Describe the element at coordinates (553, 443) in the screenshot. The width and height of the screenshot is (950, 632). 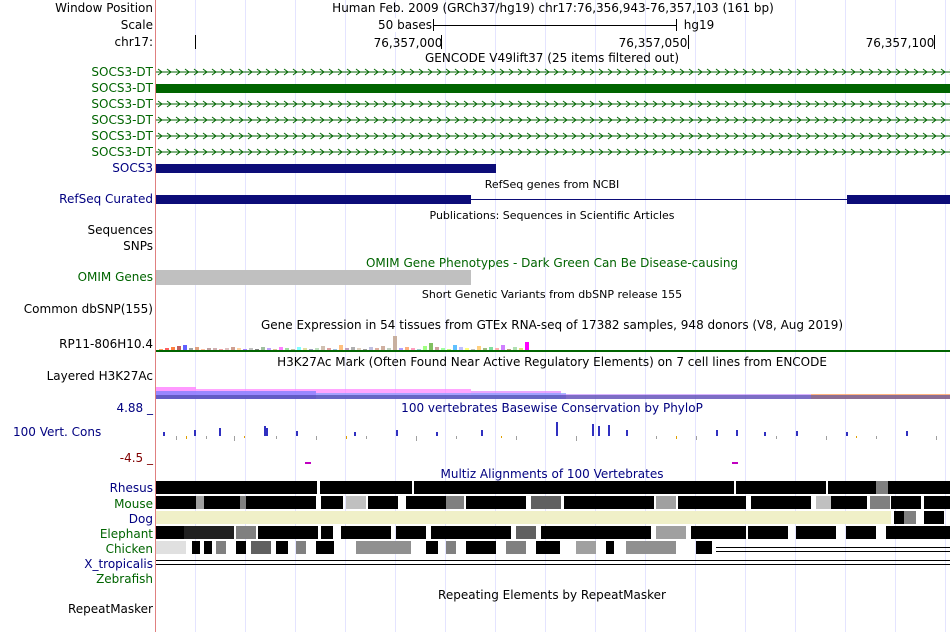
I see `phylop-conservation-plot` at that location.